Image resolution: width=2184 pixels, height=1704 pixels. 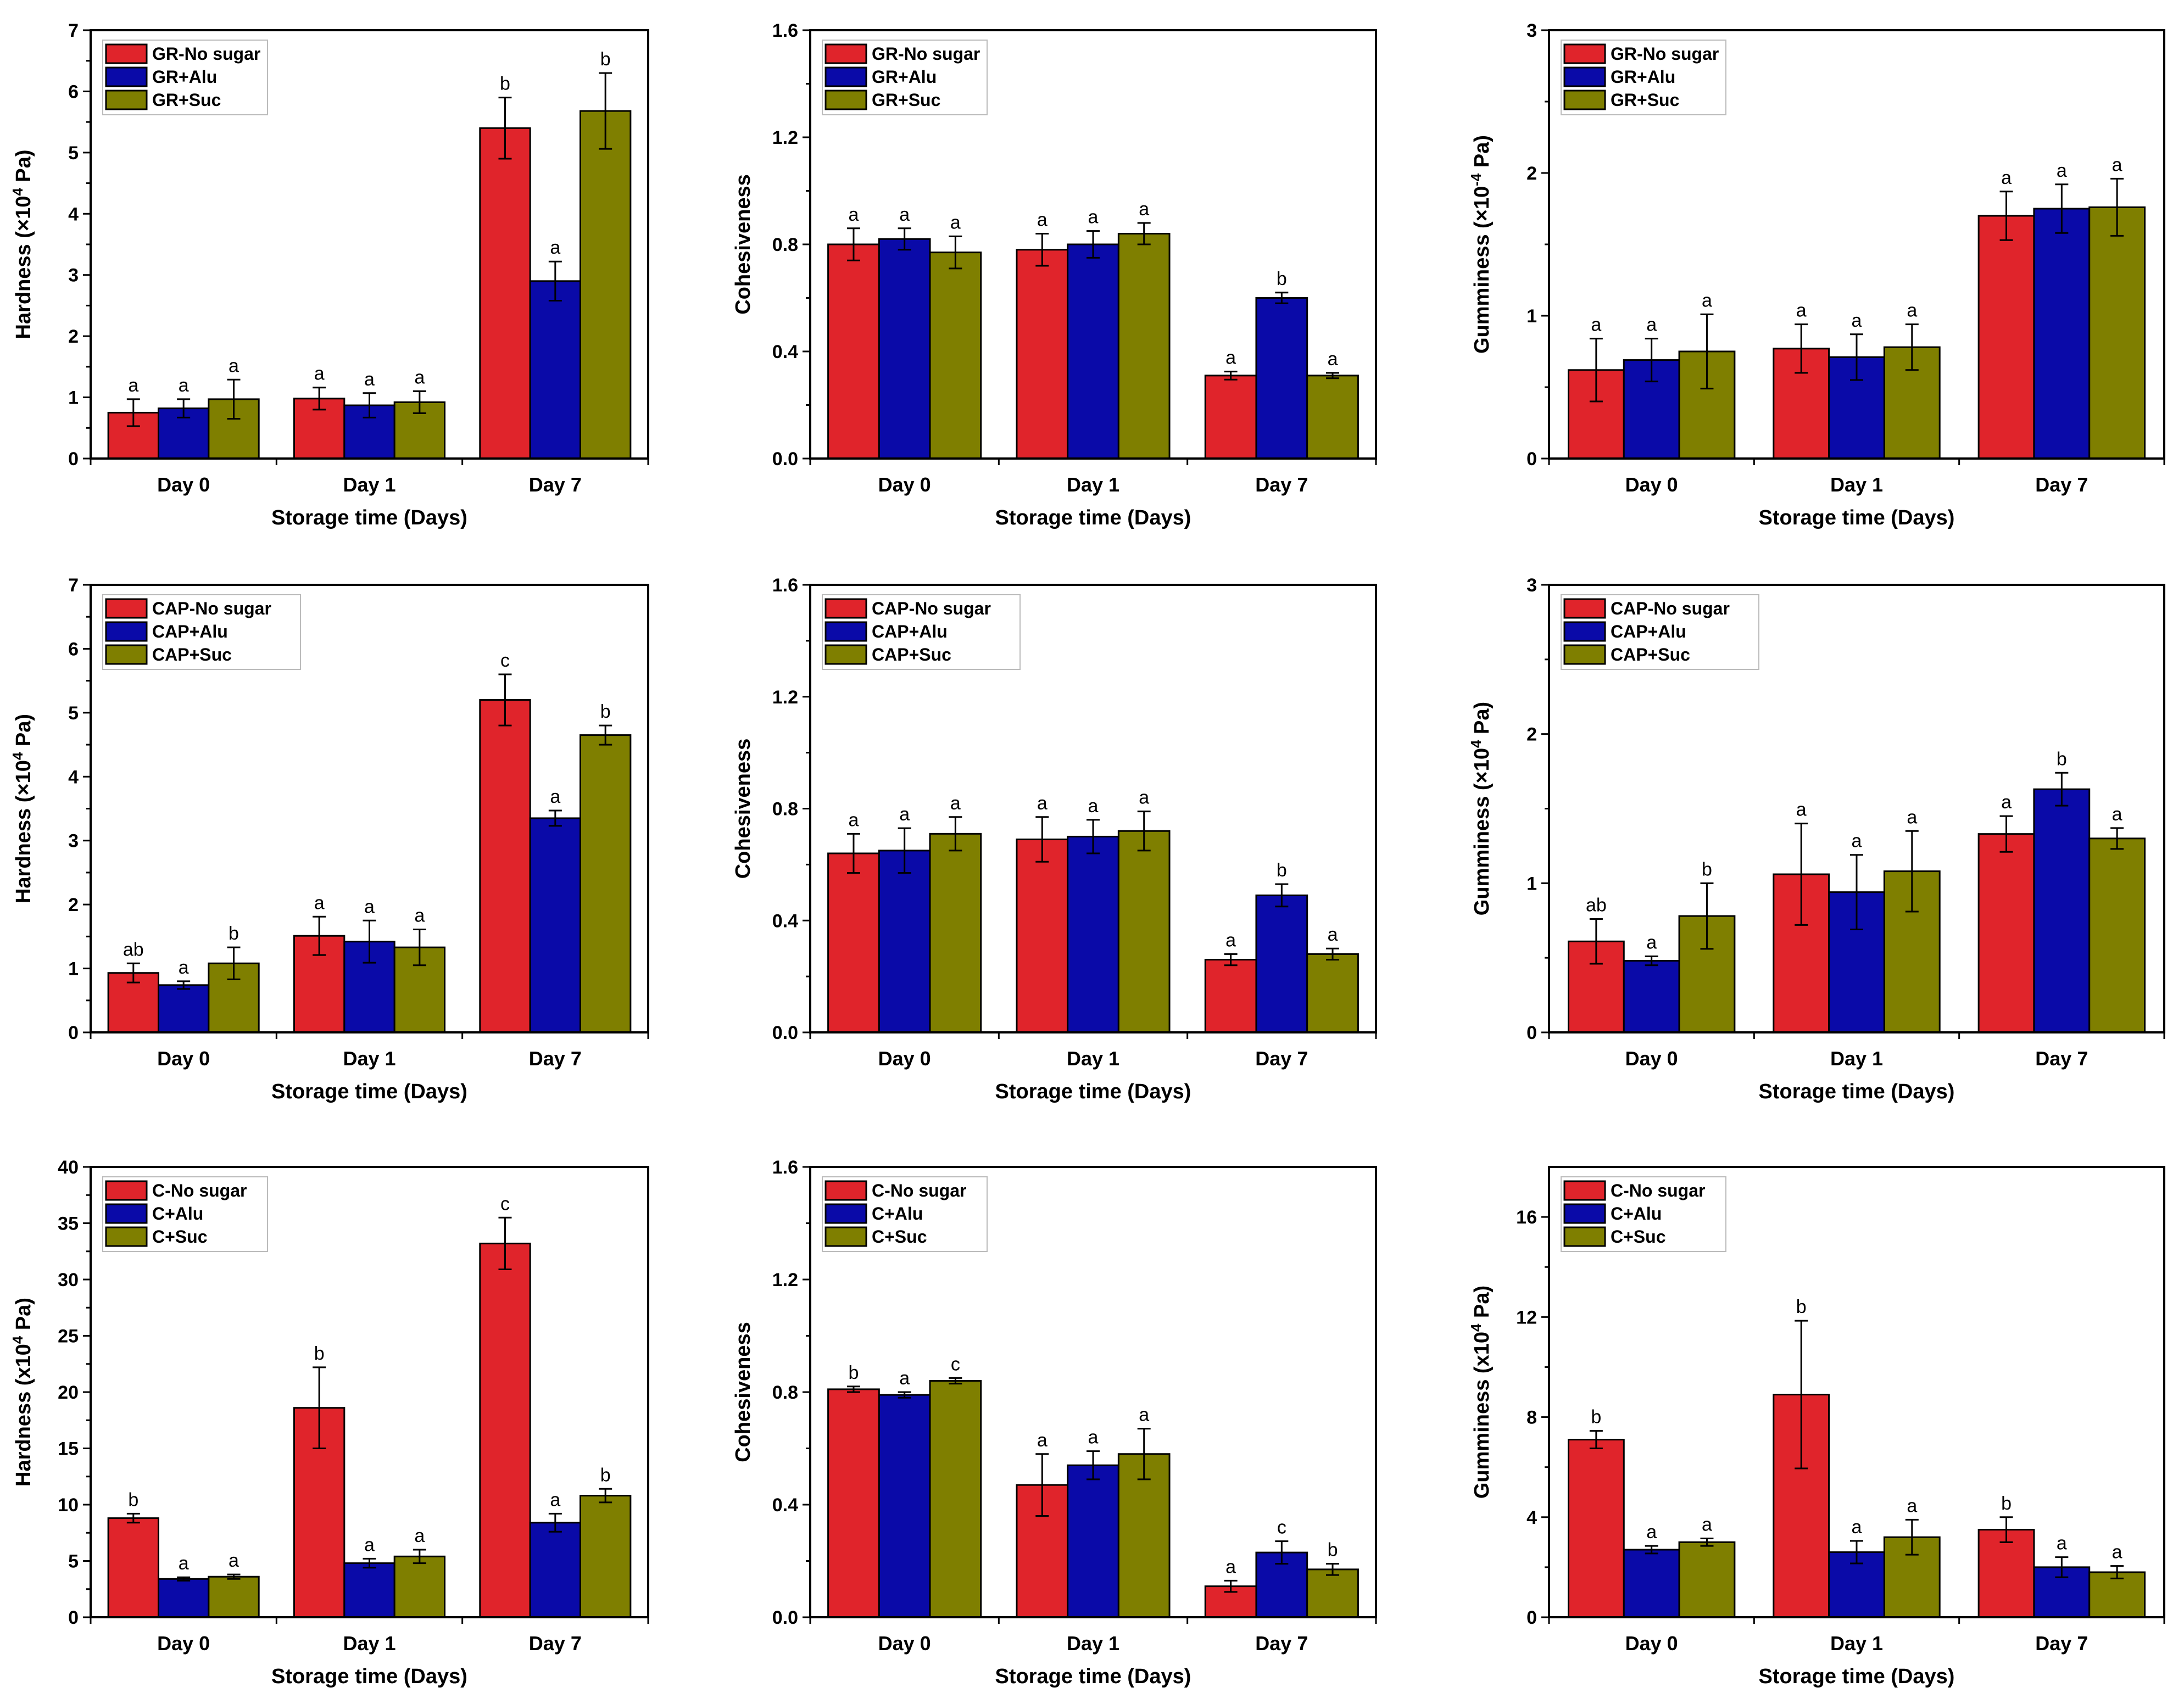 I want to click on y-tick-label: 25, so click(x=68, y=1336).